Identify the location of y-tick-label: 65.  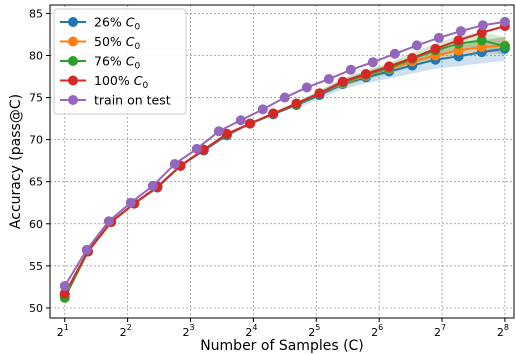
(36, 182).